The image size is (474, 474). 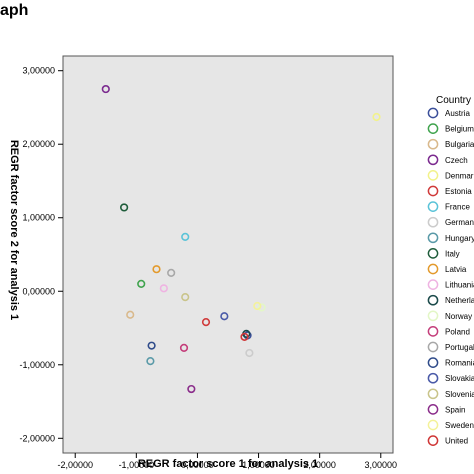 What do you see at coordinates (459, 347) in the screenshot?
I see `legend-label: Portugal` at bounding box center [459, 347].